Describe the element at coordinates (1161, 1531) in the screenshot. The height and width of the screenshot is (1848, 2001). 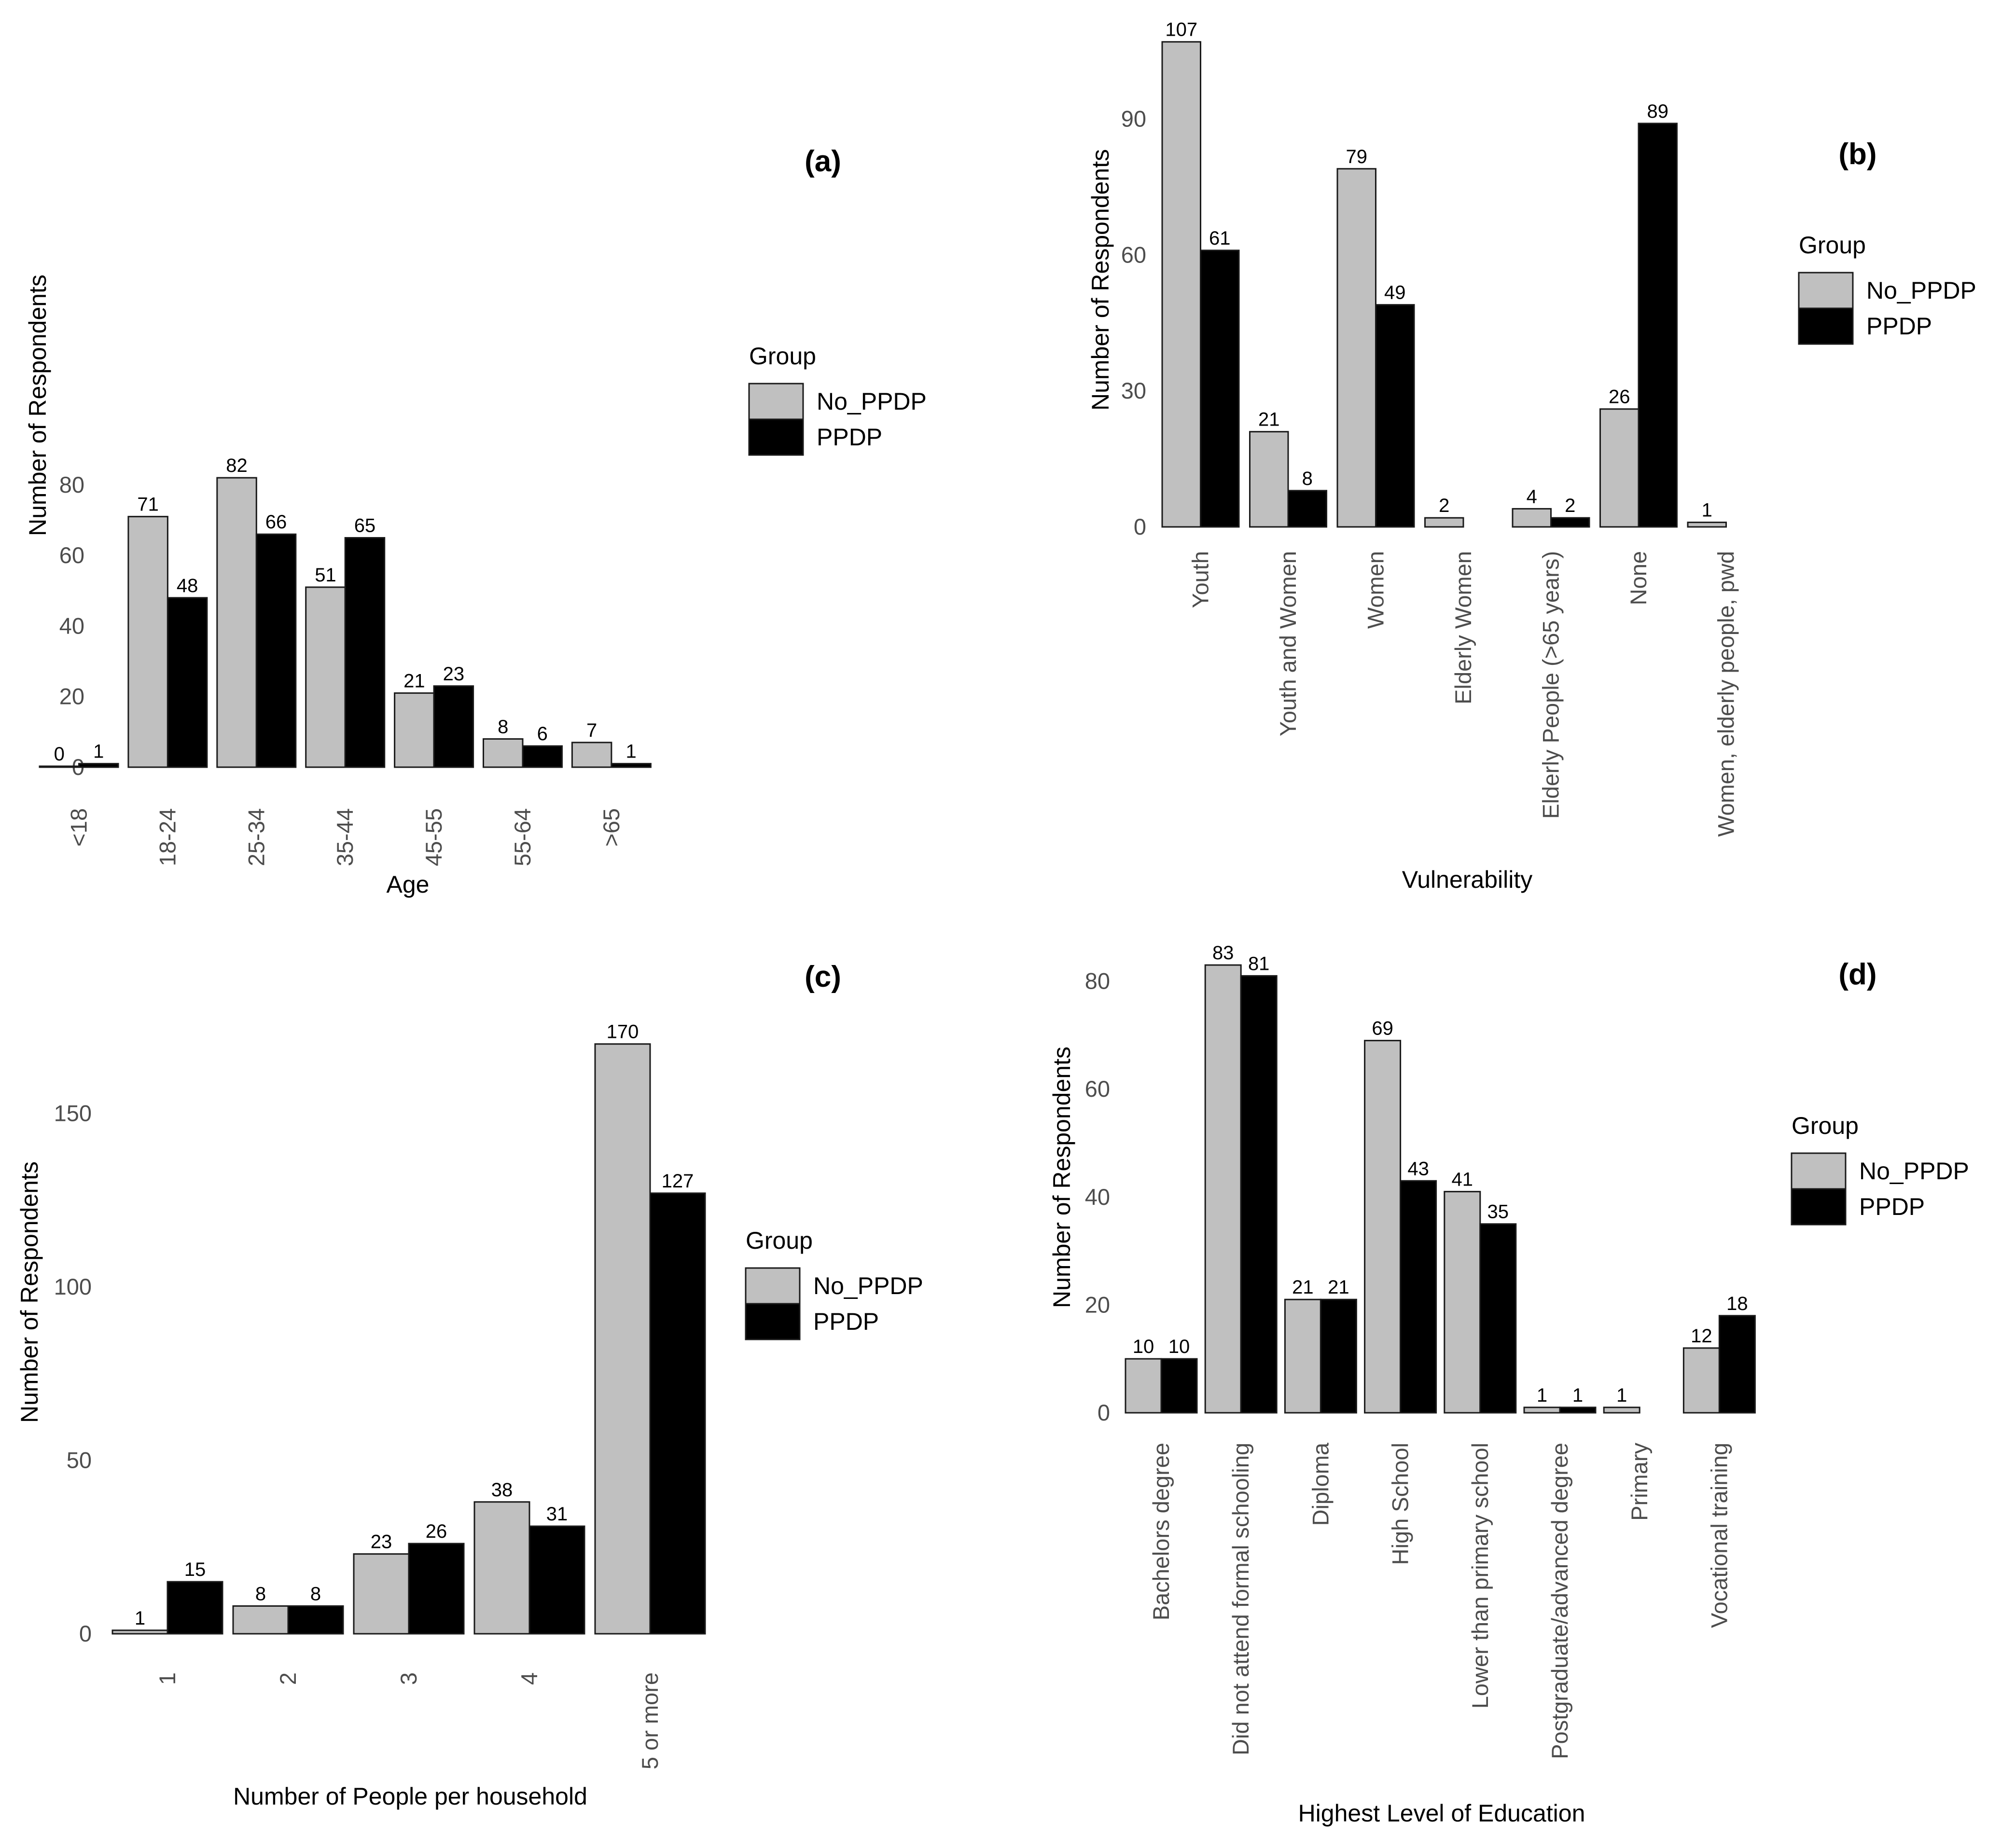
I see `x-tick-label: Bachelors degree` at that location.